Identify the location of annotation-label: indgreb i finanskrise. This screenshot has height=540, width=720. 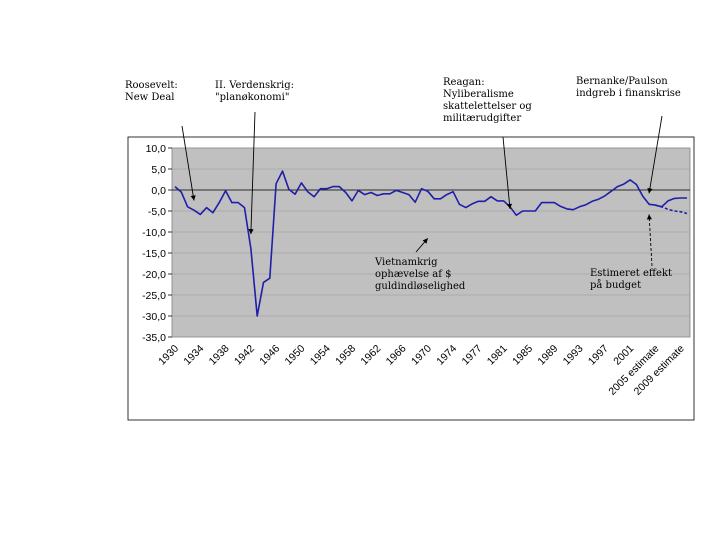
(628, 93).